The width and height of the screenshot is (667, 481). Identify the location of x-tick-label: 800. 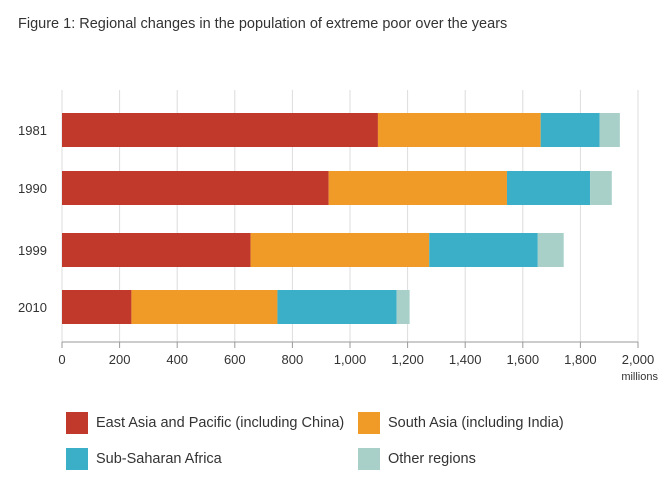
(293, 359).